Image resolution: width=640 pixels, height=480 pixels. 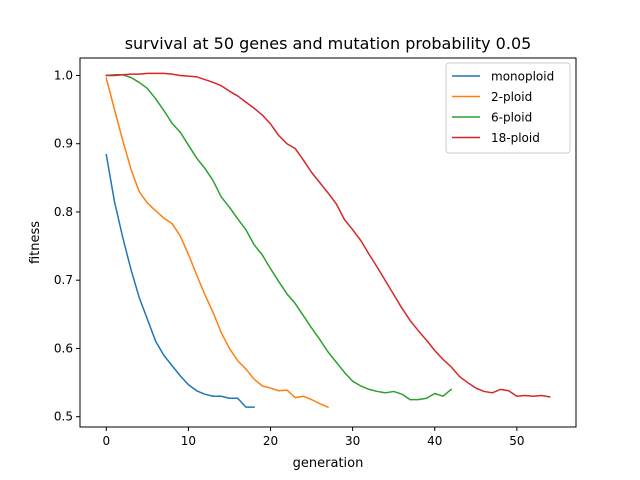 What do you see at coordinates (522, 77) in the screenshot?
I see `legend-label-monoploid: monoploid` at bounding box center [522, 77].